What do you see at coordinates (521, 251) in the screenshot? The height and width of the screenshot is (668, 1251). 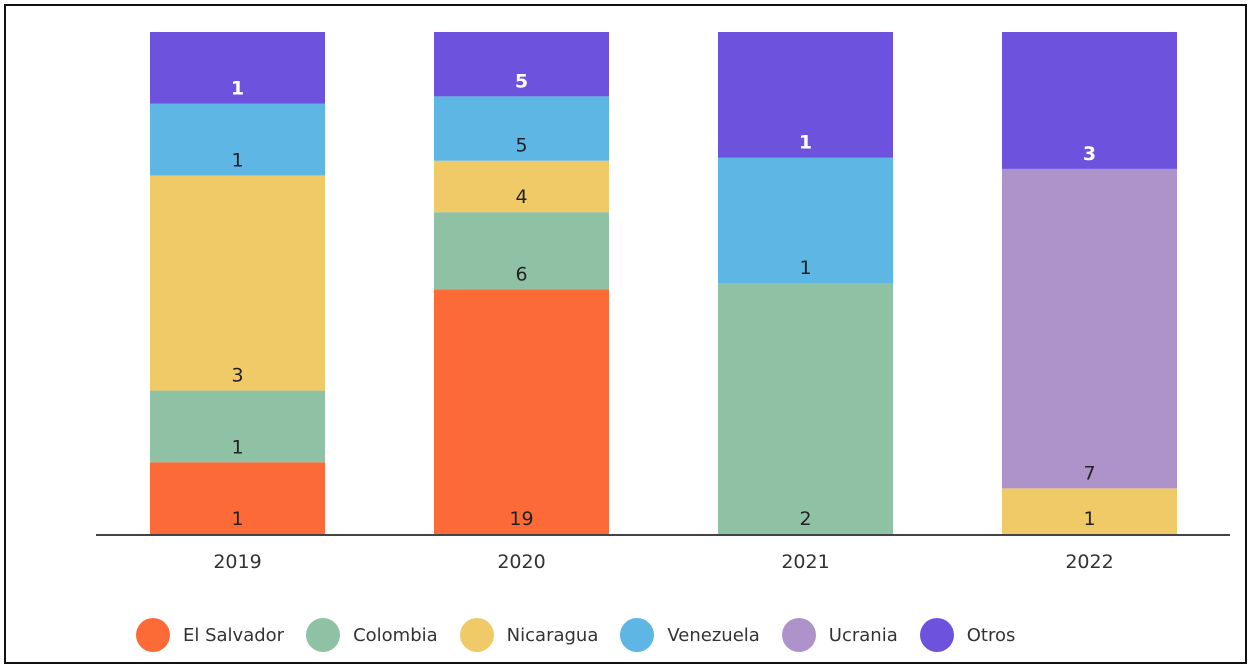 I see `bar-segment-2020-colombia` at bounding box center [521, 251].